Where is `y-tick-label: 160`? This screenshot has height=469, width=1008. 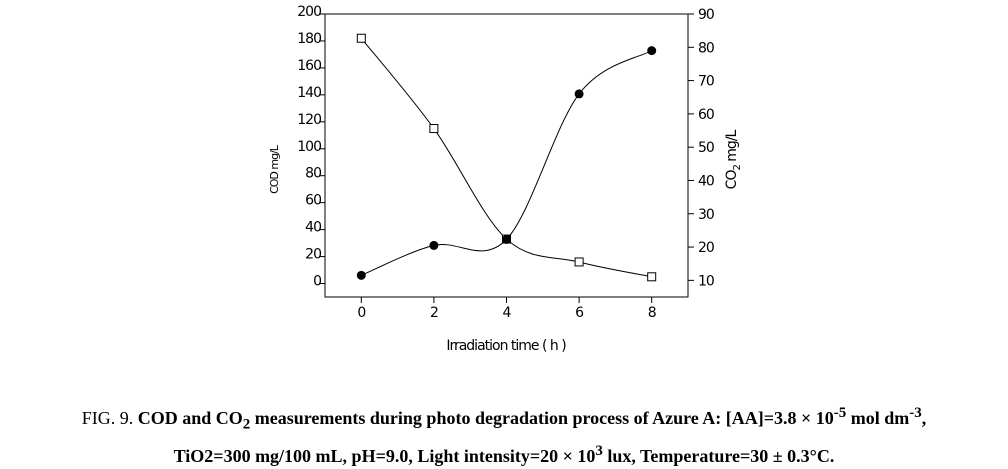
y-tick-label: 160 is located at coordinates (309, 66).